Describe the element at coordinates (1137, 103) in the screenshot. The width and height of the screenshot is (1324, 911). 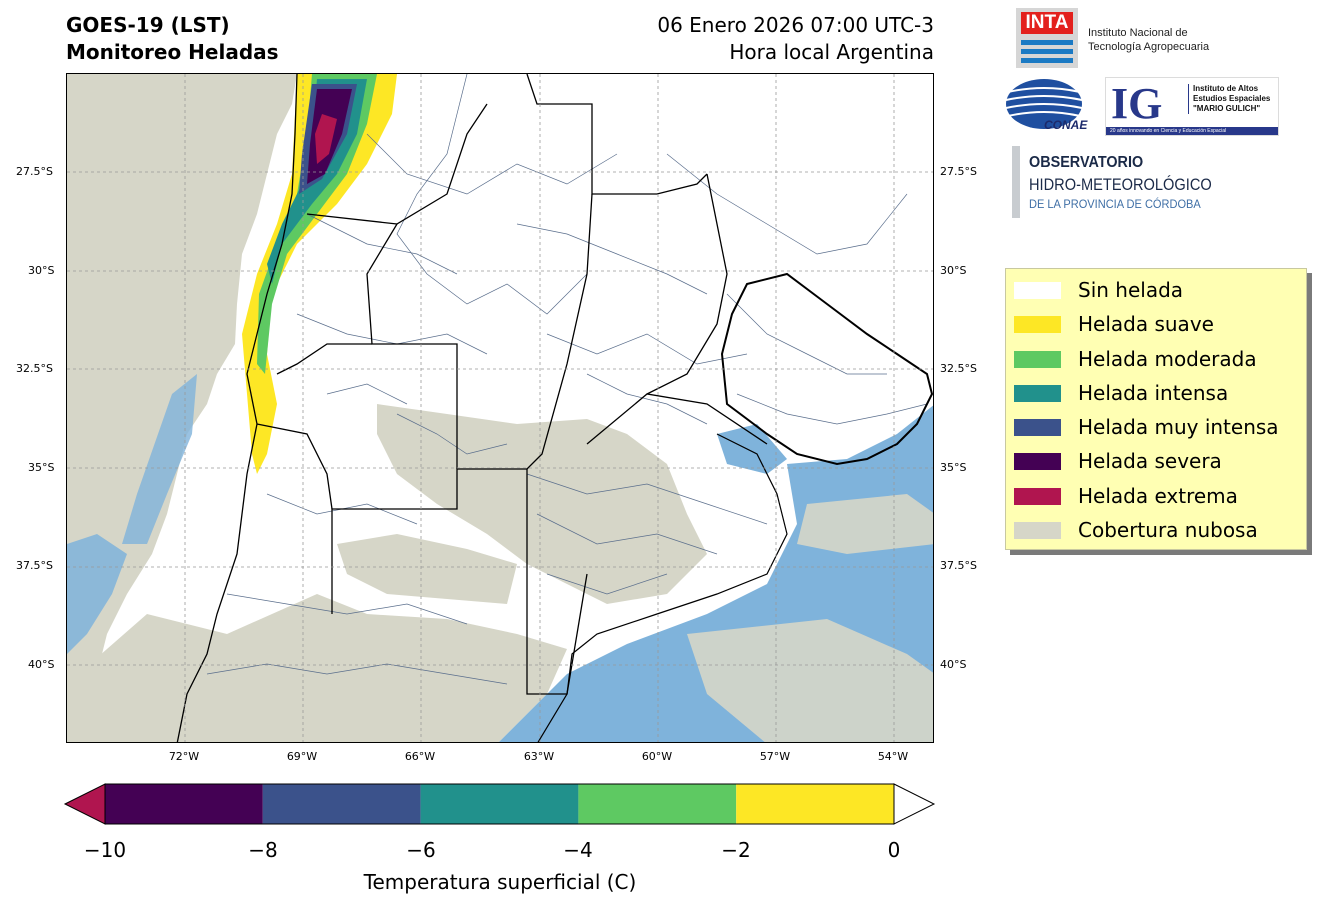
I see `ig-wordmark: IG` at that location.